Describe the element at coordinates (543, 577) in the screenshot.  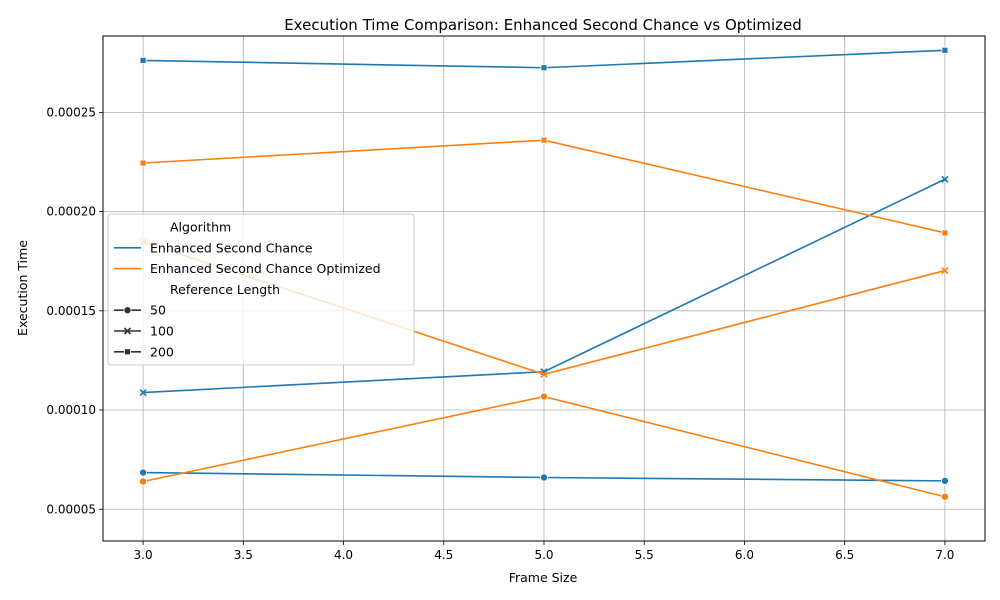
I see `x-axis-label: Frame Size` at that location.